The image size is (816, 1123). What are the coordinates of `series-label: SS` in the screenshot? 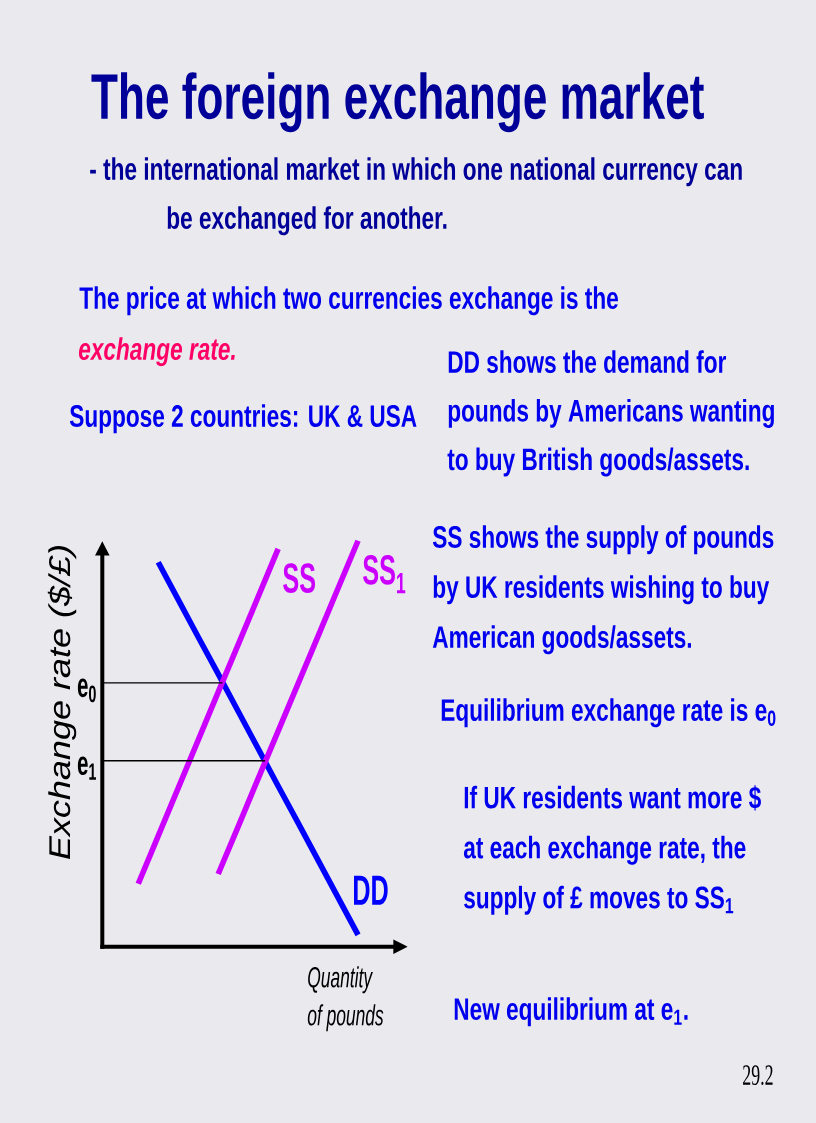 It's located at (299, 578).